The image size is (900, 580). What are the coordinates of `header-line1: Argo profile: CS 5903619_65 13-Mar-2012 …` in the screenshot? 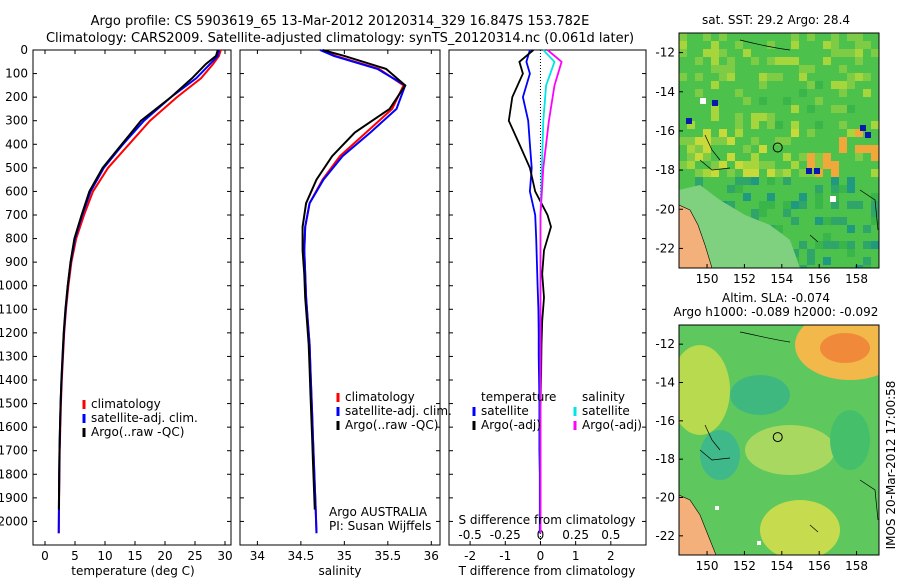 It's located at (340, 21).